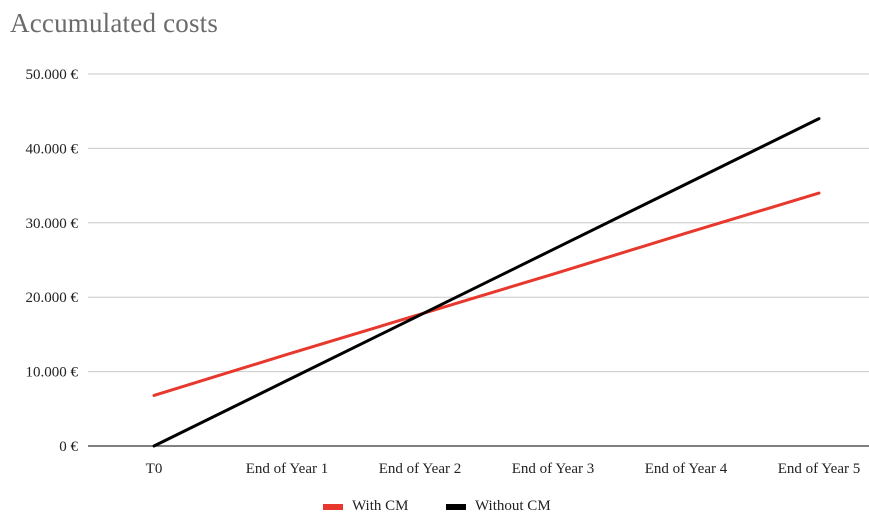 The height and width of the screenshot is (517, 869). Describe the element at coordinates (52, 298) in the screenshot. I see `y-tick-label: 20.000 €` at that location.